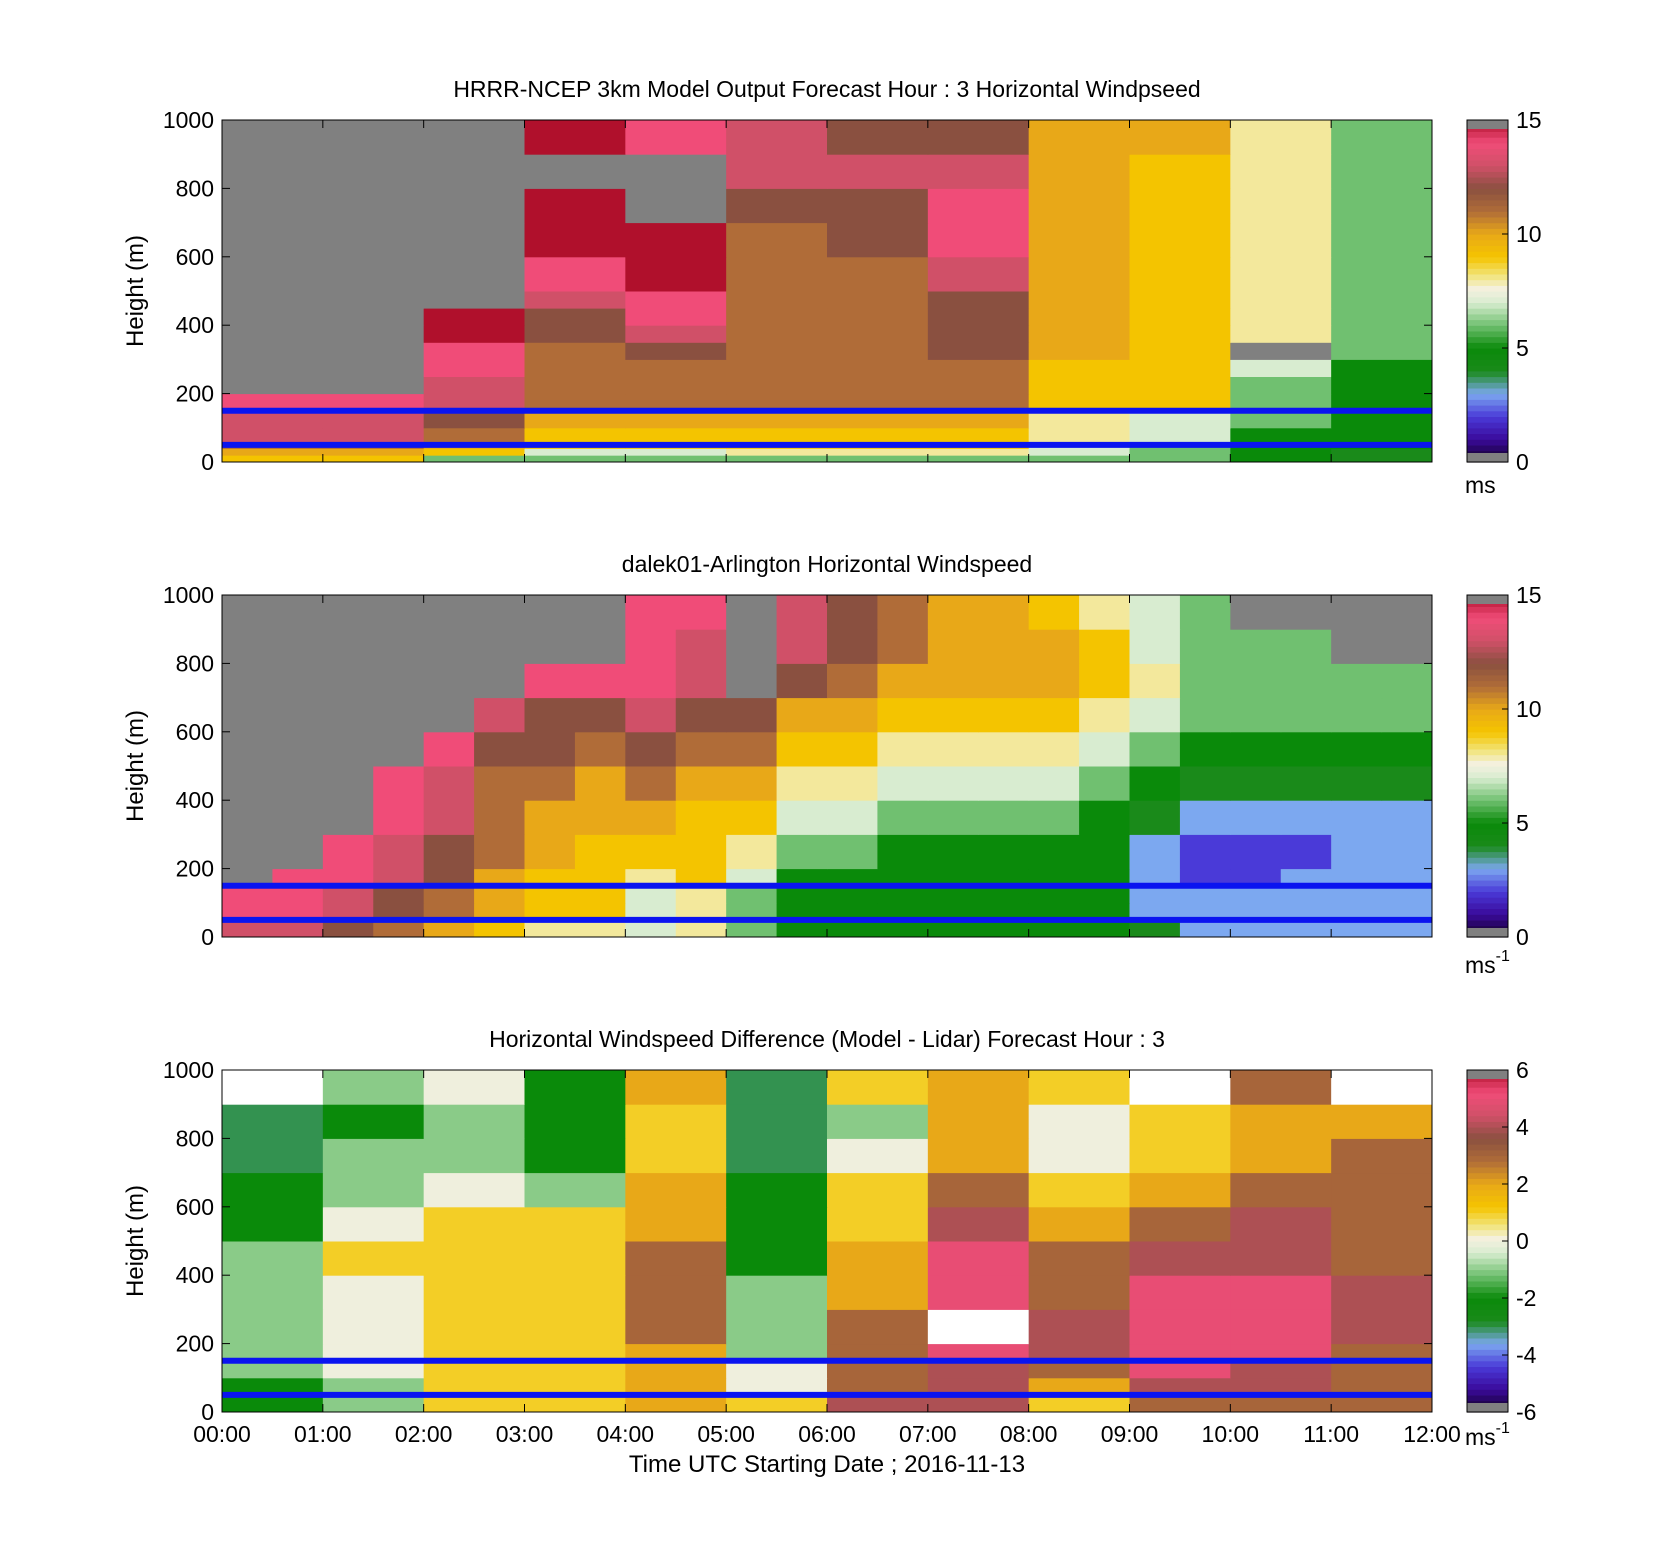  What do you see at coordinates (827, 1464) in the screenshot?
I see `x-axis-label: Time UTC Starting Date ; 2016-11-13` at bounding box center [827, 1464].